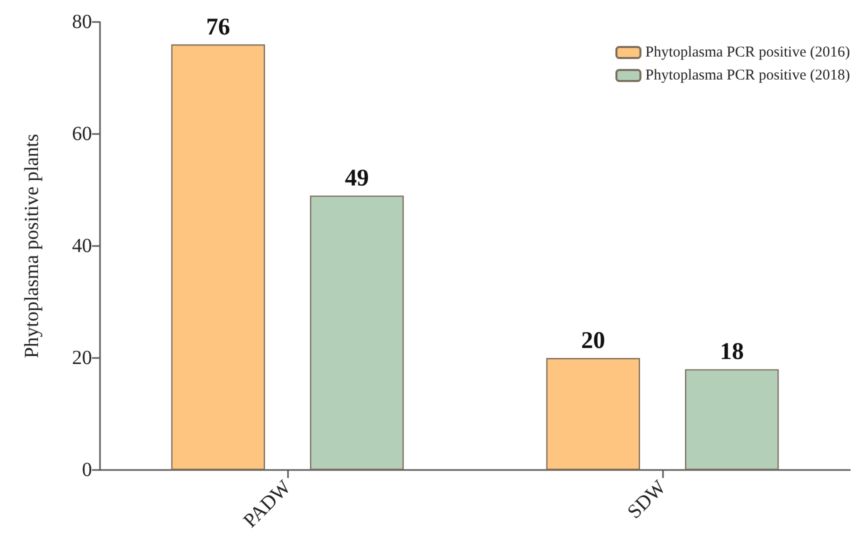 The image size is (863, 560). What do you see at coordinates (32, 246) in the screenshot?
I see `y-axis-title: Phytoplasma positive plants` at bounding box center [32, 246].